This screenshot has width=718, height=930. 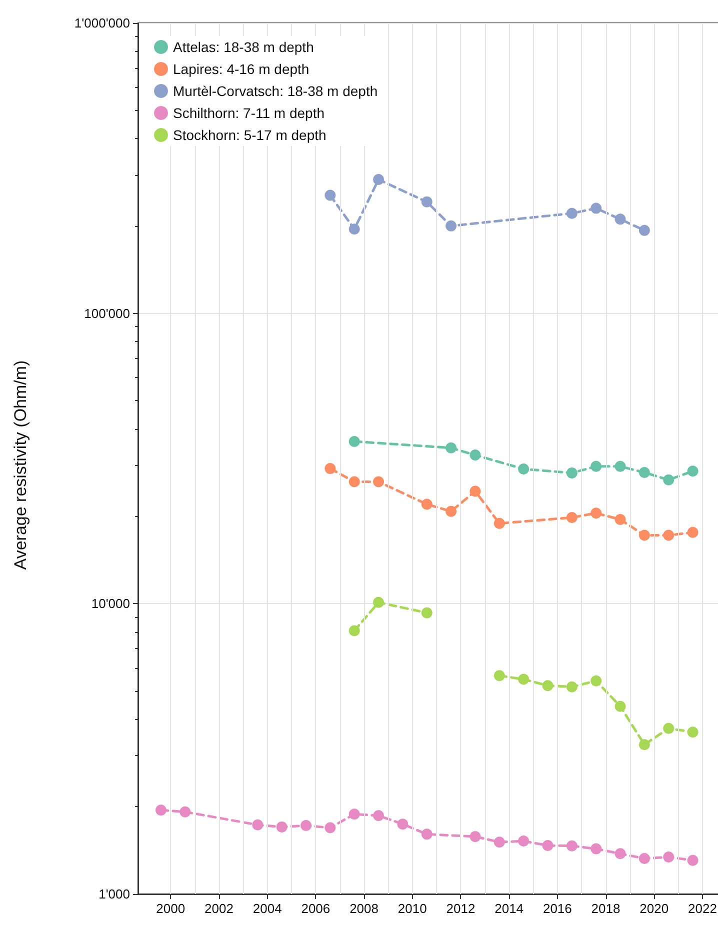 What do you see at coordinates (114, 894) in the screenshot?
I see `y-tick-label: 1'000` at bounding box center [114, 894].